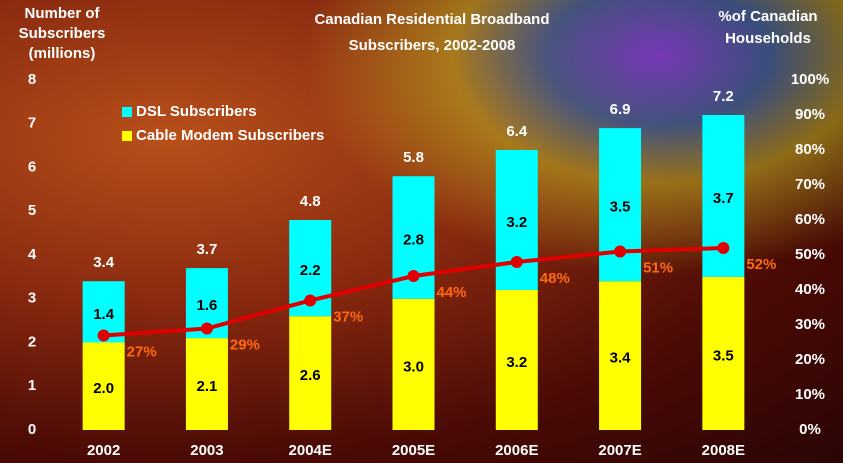  I want to click on y-tick-label: 8, so click(32, 79).